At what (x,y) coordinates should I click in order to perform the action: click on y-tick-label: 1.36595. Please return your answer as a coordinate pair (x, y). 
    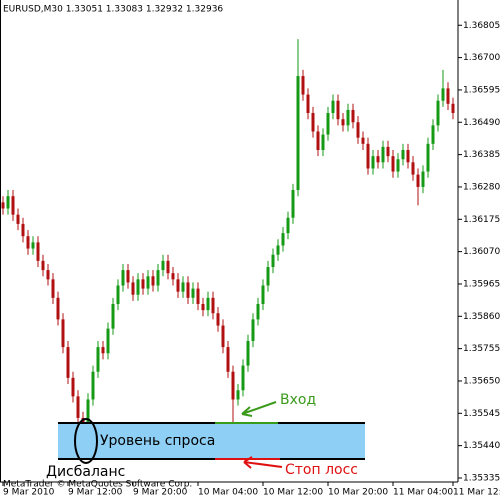
    Looking at the image, I should click on (481, 90).